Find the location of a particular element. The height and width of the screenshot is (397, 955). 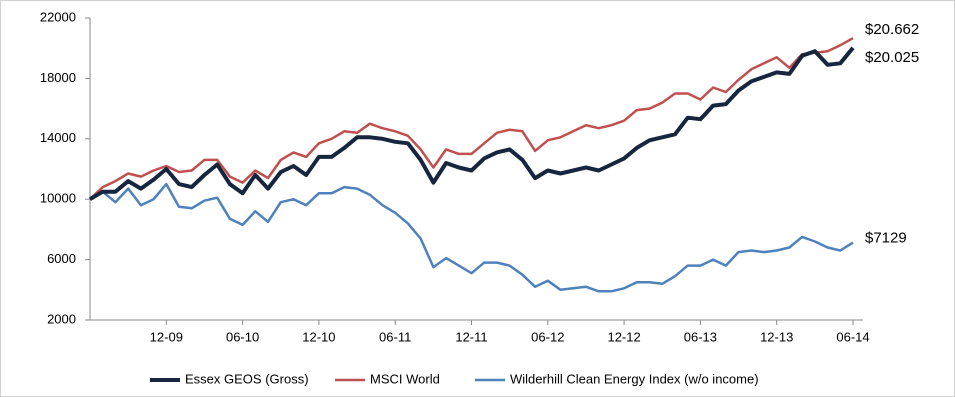

y-tick-label: 22000 is located at coordinates (58, 16).